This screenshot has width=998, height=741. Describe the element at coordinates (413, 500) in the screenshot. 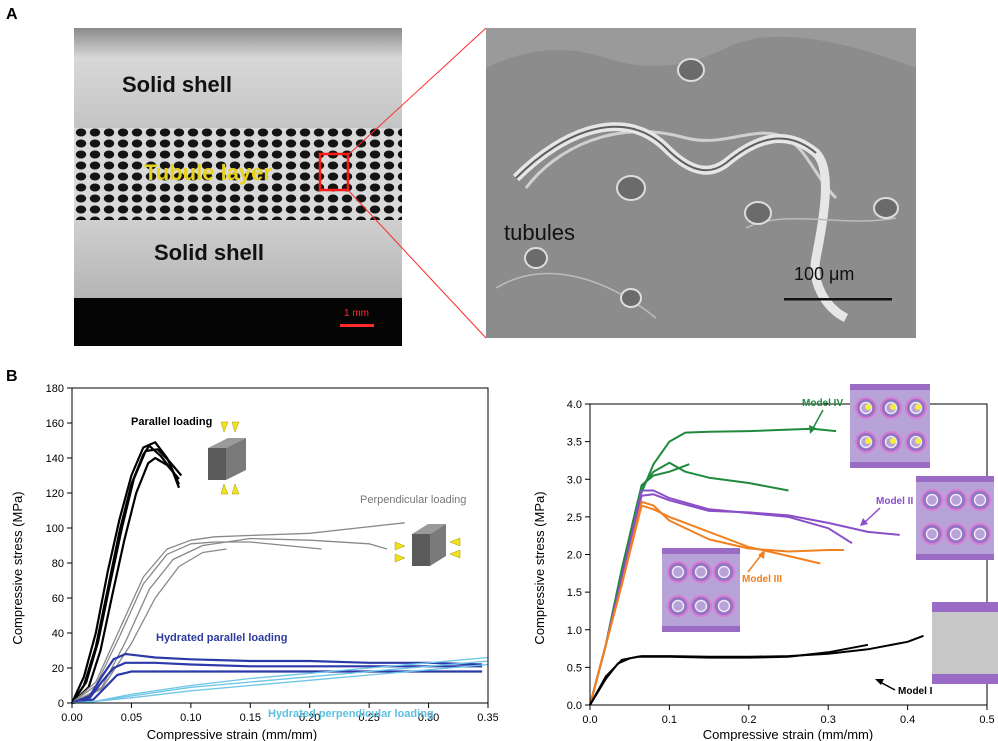

I see `annot-perpendicular-loading: Perpendicular loading` at that location.